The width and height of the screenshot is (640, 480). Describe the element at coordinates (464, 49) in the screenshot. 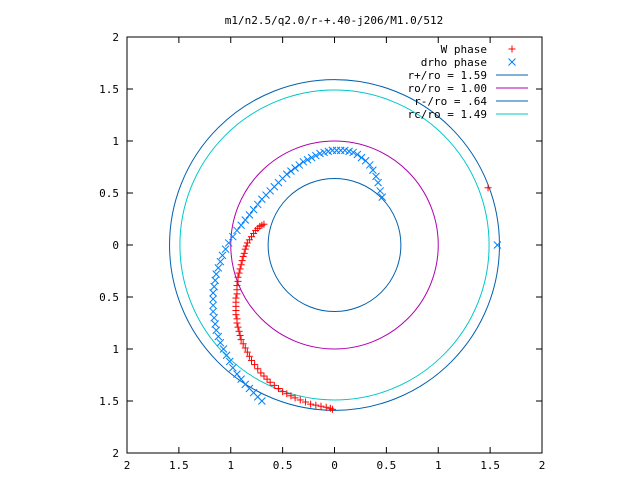

I see `legend-label: W phase` at that location.